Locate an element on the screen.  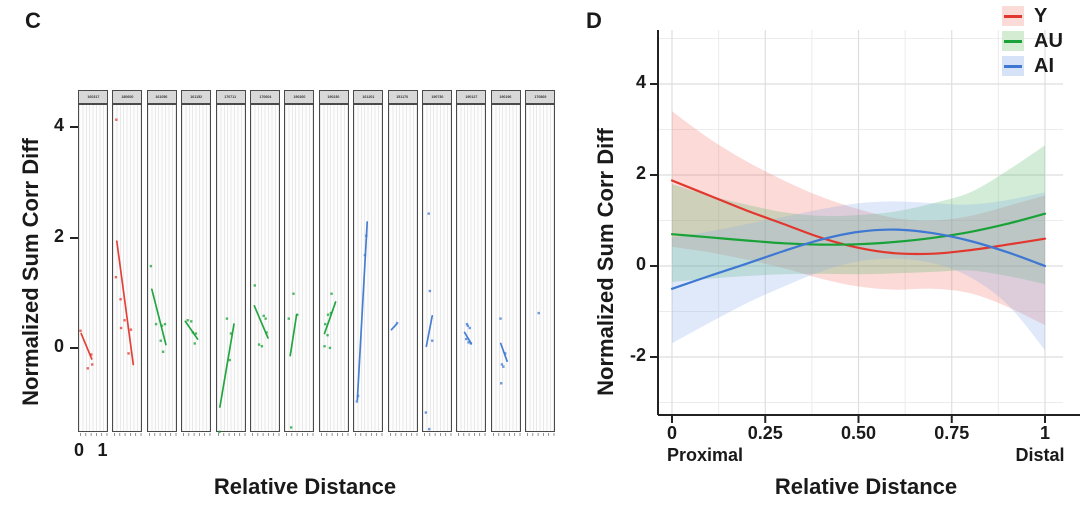
facet-strip: 190260 is located at coordinates (299, 97).